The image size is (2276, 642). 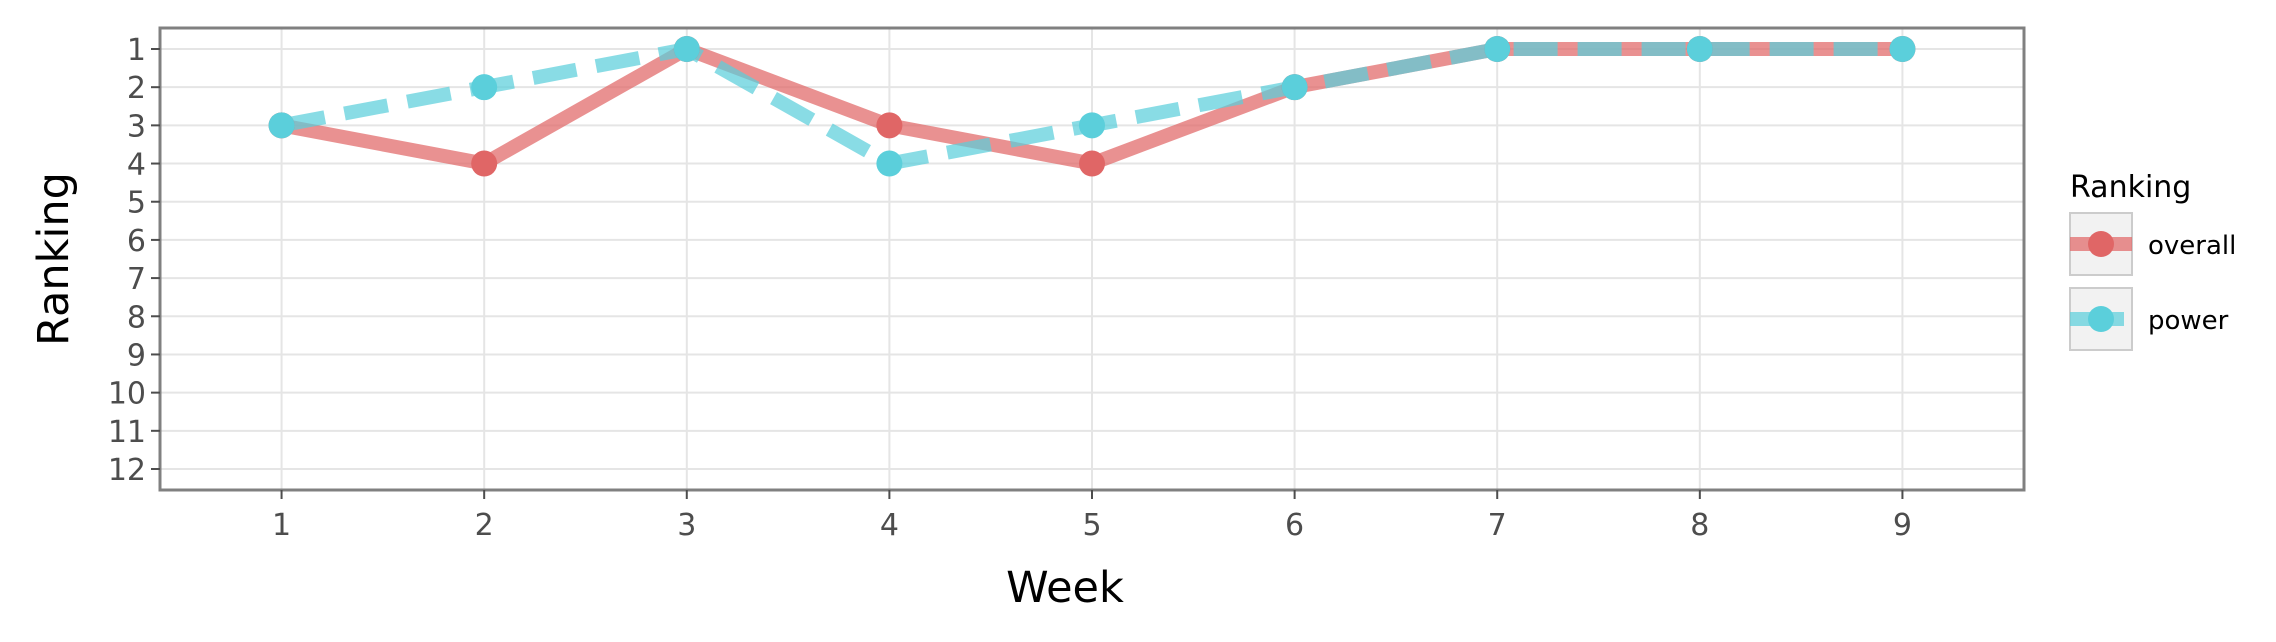 I want to click on y-tick-label: 3, so click(x=136, y=126).